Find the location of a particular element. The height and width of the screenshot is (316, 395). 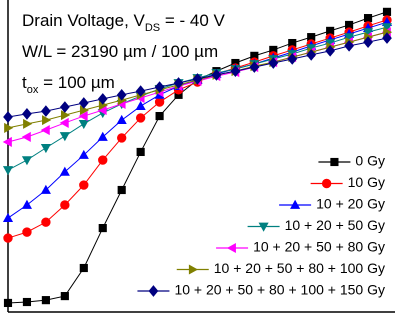

annotation-text: t is located at coordinates (24, 82).